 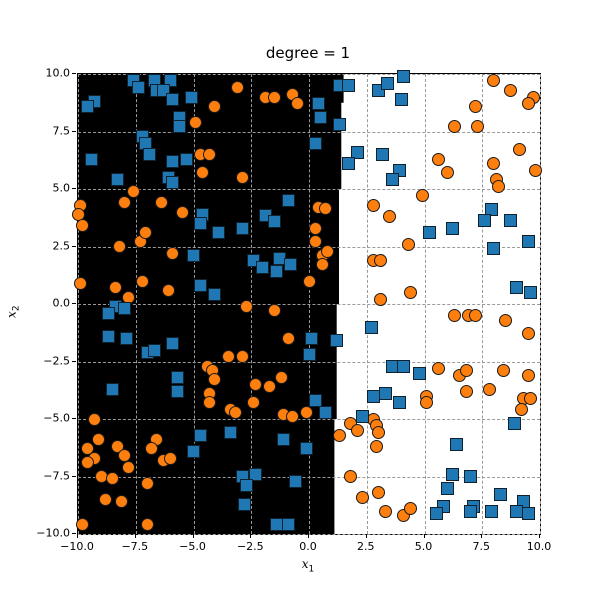 I want to click on y-tick-label: 0.0, so click(x=61, y=303).